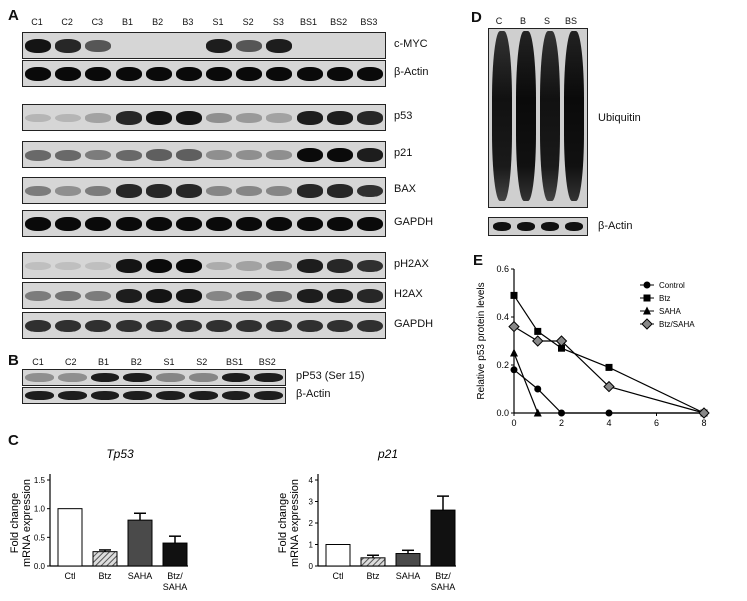  I want to click on lane-label: BS2, so click(267, 362).